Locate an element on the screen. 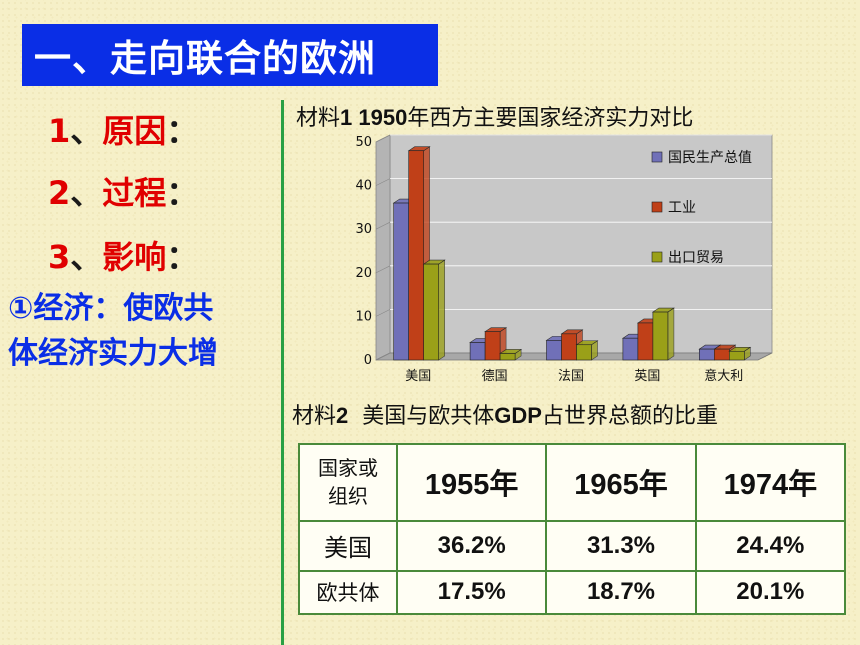 This screenshot has width=860, height=645. table-header-row: 国家或 组织 1955年 1965年 1974年 is located at coordinates (572, 482).